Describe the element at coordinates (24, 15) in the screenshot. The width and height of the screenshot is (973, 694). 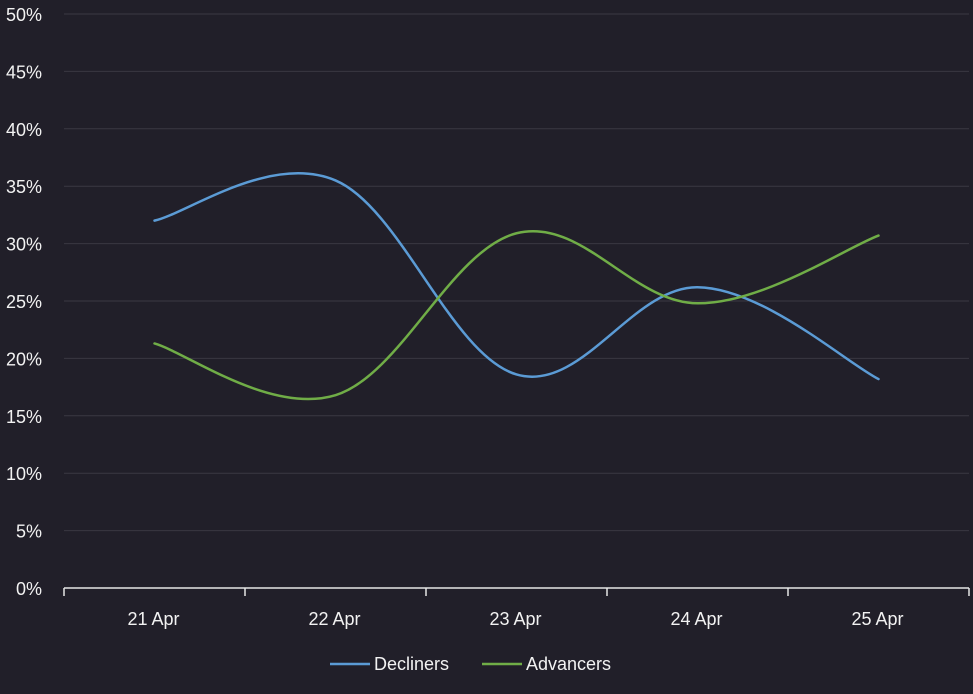
I see `y-tick-label: 50%` at that location.